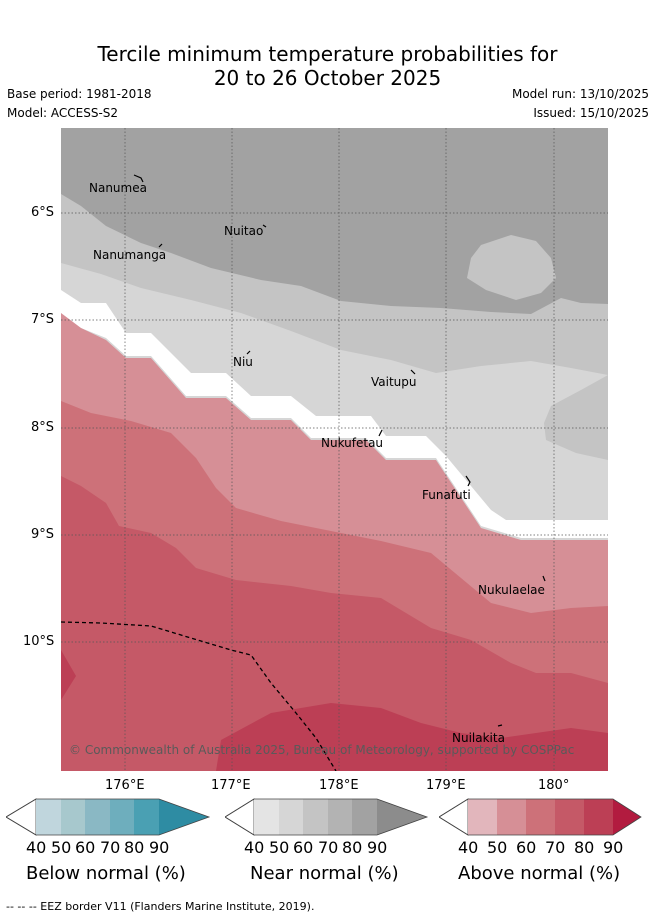  Describe the element at coordinates (446, 785) in the screenshot. I see `lon-label-179e: 179°E` at that location.